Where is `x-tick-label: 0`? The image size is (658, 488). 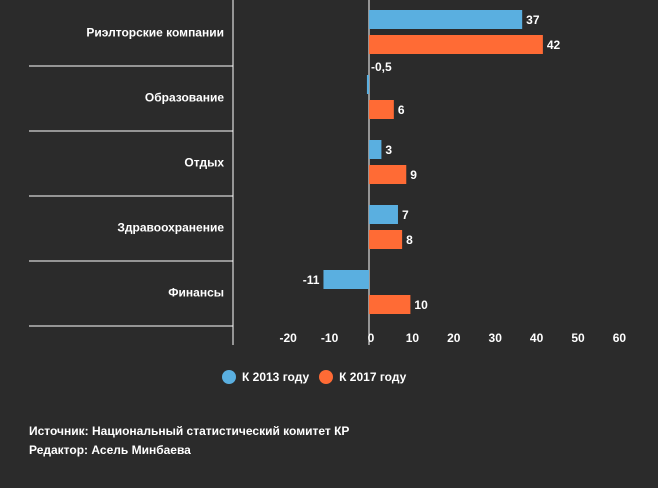
x-tick-label: 0 is located at coordinates (371, 338).